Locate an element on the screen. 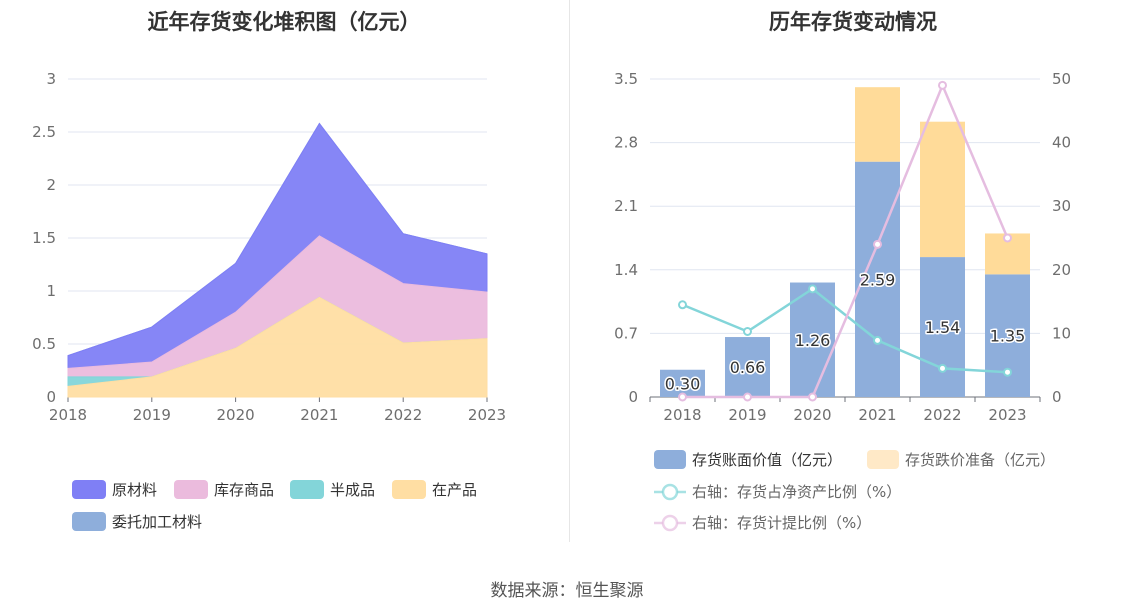 Image resolution: width=1134 pixels, height=612 pixels. line-inventory-net-asset-ratio is located at coordinates (845, 330).